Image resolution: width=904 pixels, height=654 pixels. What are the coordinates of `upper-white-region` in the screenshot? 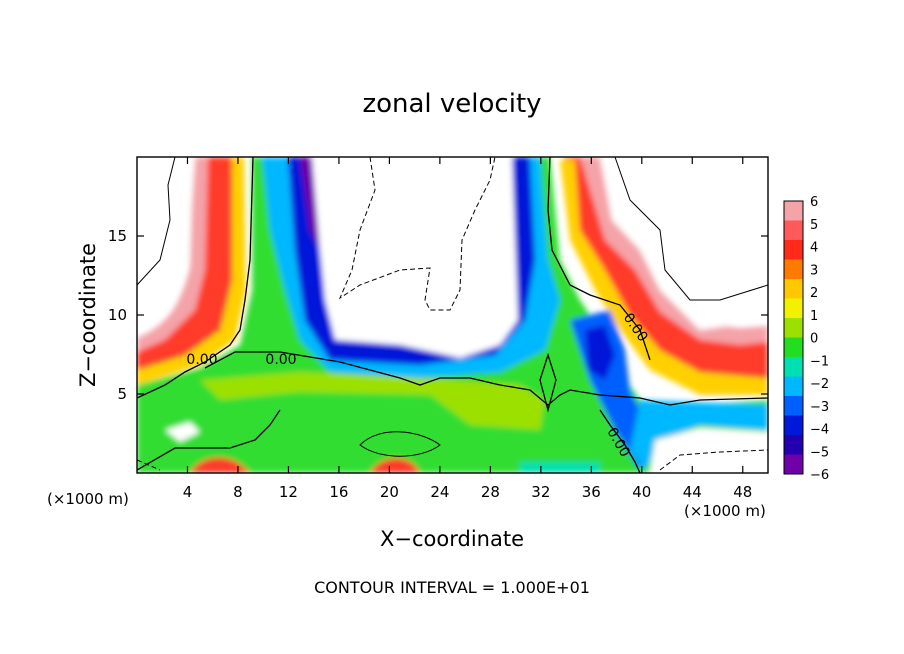 It's located at (415, 257).